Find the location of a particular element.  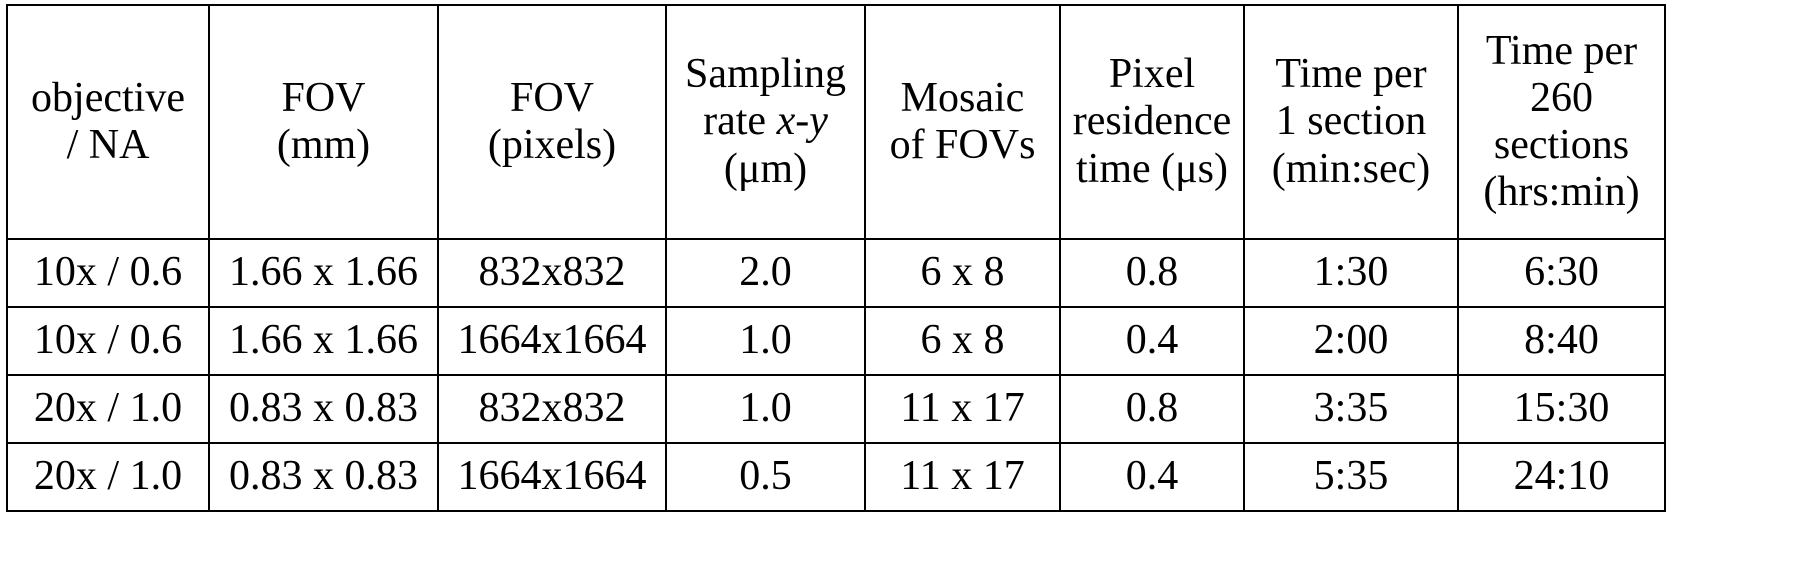

header-line: (hrs:min) is located at coordinates (1561, 192).